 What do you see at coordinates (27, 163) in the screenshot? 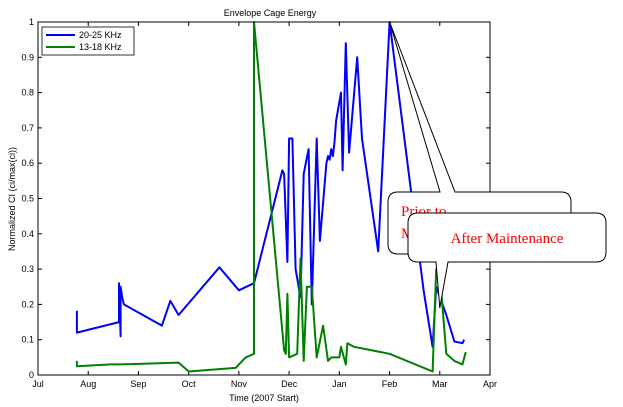
I see `y-tick-label: 0.6` at bounding box center [27, 163].